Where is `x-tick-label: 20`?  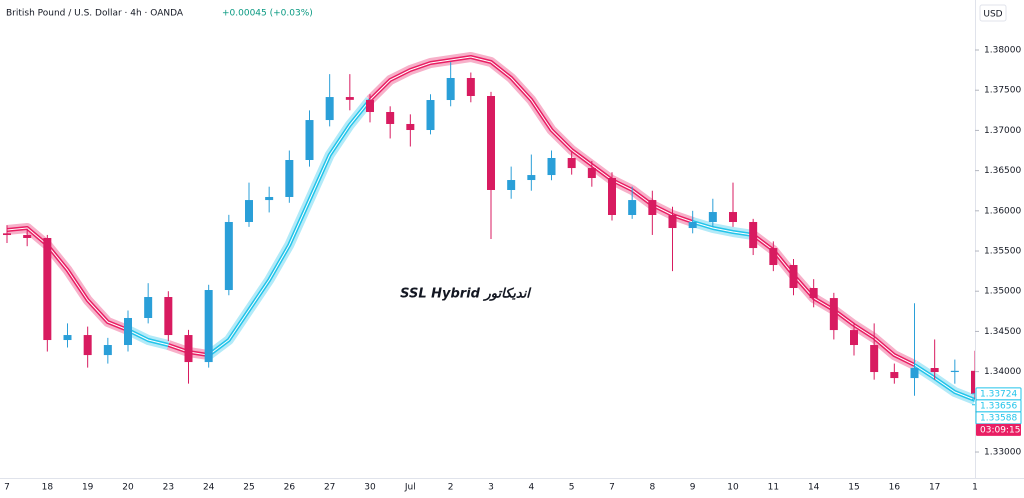 x-tick-label: 20 is located at coordinates (128, 488).